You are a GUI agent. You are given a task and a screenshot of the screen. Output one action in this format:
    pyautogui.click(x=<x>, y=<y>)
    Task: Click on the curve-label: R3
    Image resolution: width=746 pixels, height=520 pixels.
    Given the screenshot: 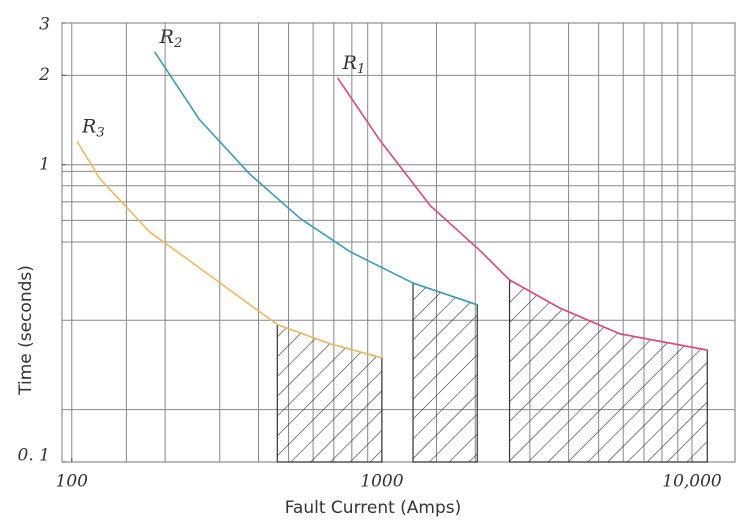 What is the action you would take?
    pyautogui.click(x=93, y=127)
    